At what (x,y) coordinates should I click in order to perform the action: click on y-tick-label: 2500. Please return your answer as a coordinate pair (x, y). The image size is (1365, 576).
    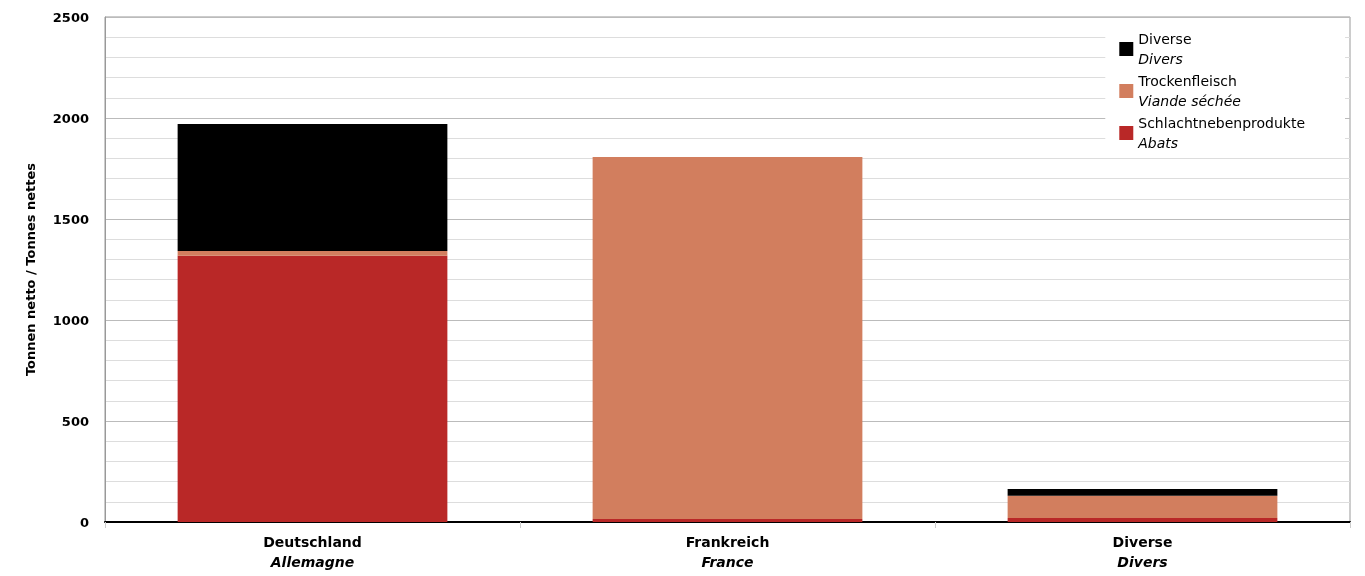
    Looking at the image, I should click on (70, 17).